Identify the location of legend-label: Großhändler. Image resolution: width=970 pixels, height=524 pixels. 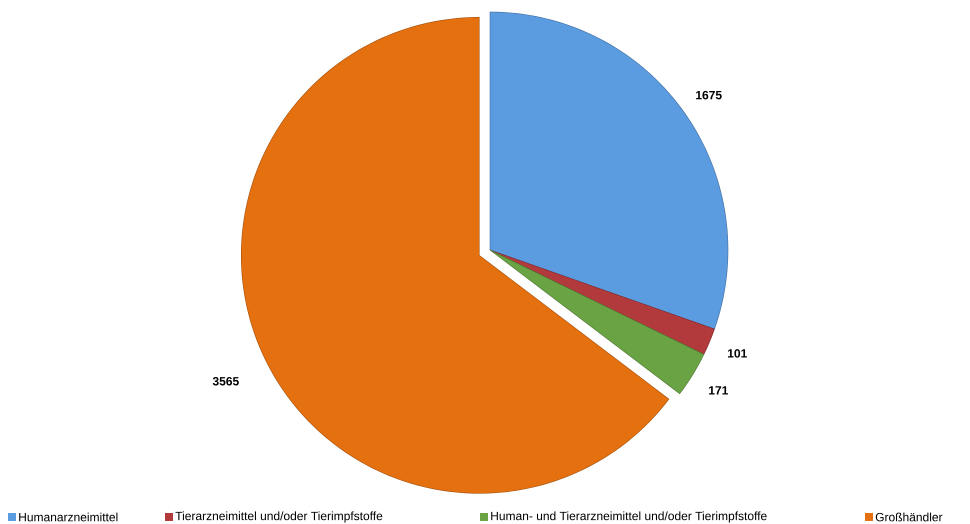
(909, 517).